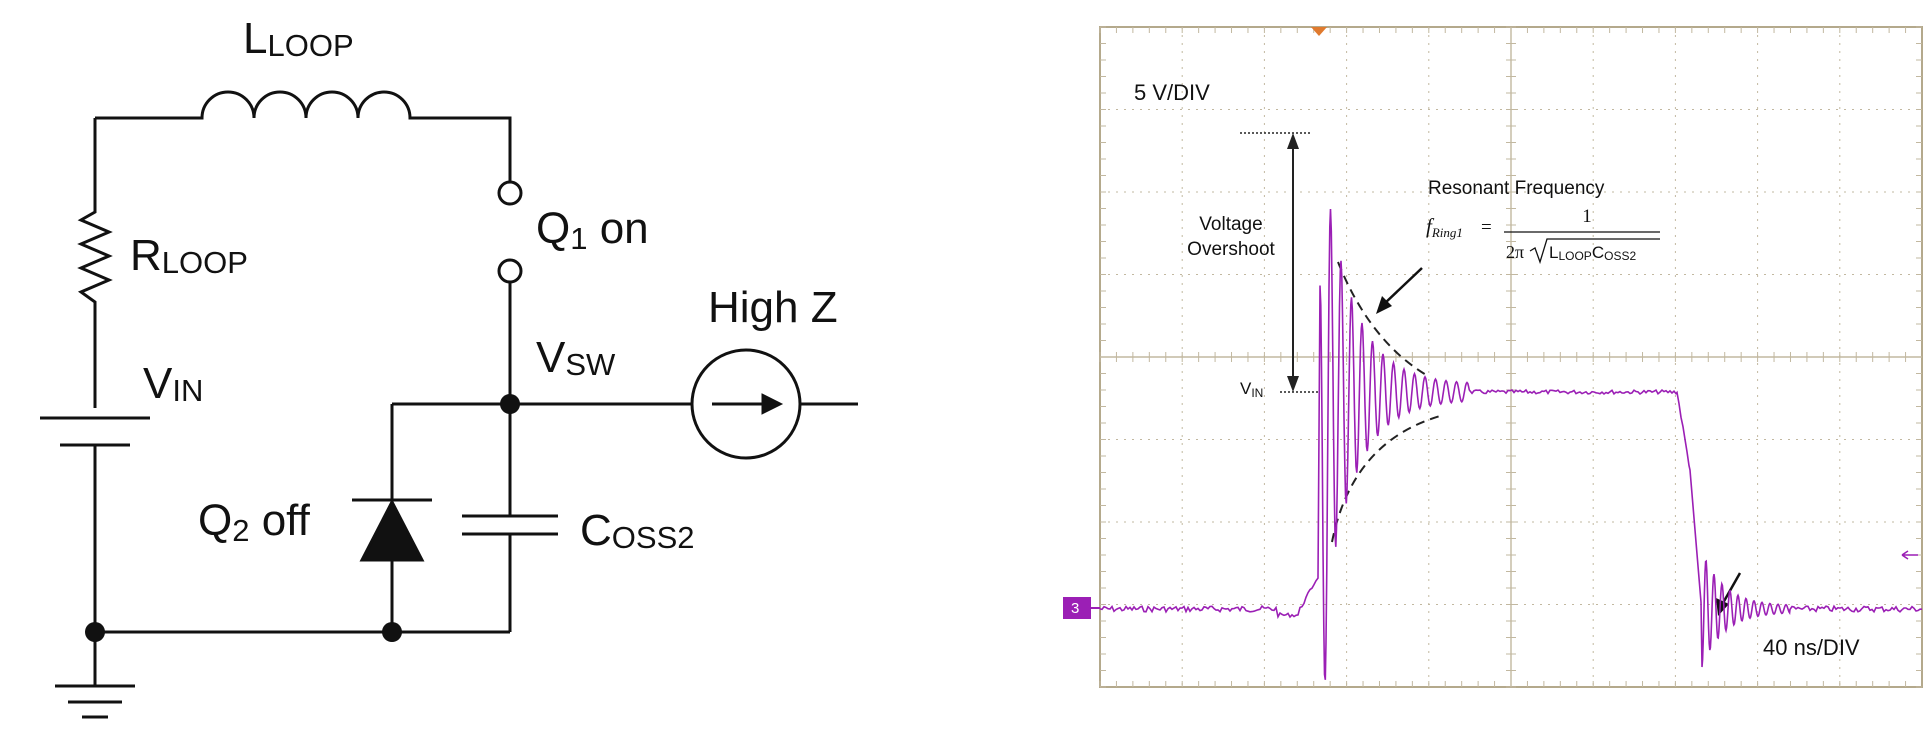 This screenshot has width=1930, height=742. I want to click on overshoot-arrow-head-down, so click(1293, 384).